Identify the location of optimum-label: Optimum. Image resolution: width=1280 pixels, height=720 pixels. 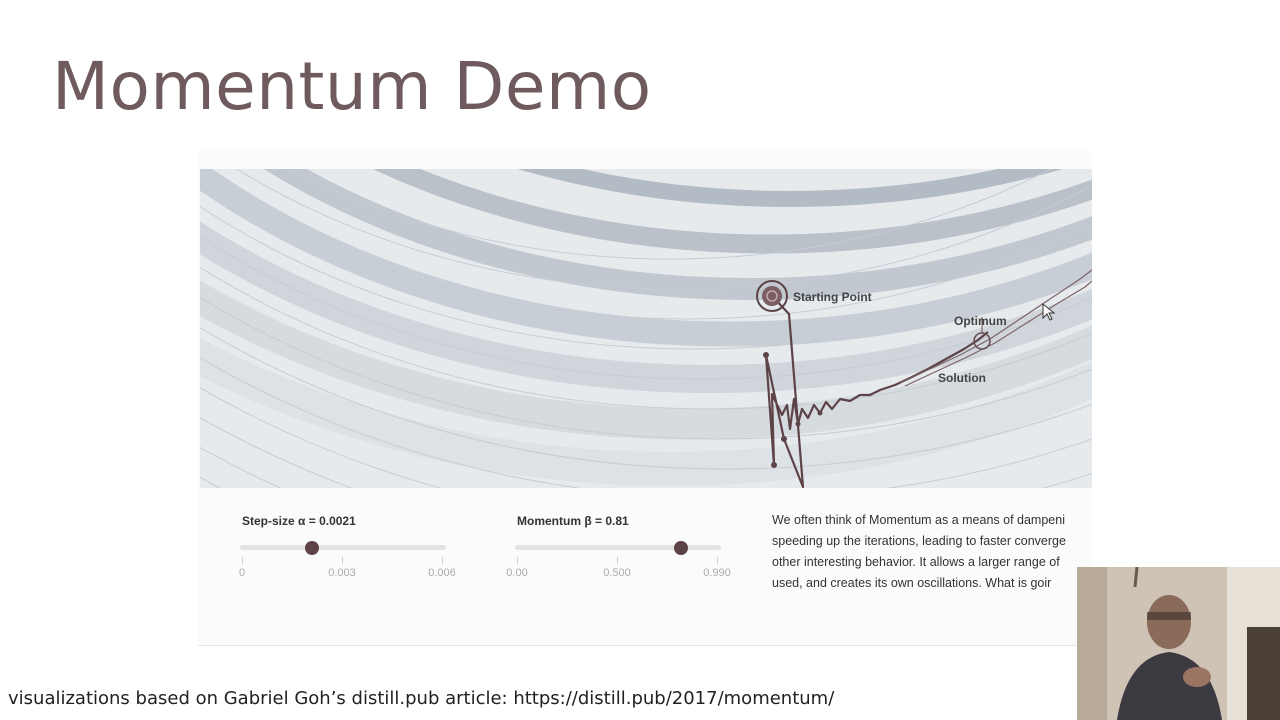
(980, 321).